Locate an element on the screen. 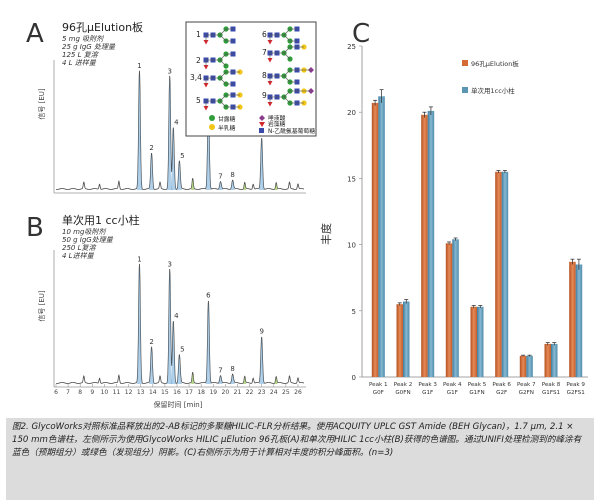 The width and height of the screenshot is (600, 503). glycan-number: 8 is located at coordinates (264, 75).